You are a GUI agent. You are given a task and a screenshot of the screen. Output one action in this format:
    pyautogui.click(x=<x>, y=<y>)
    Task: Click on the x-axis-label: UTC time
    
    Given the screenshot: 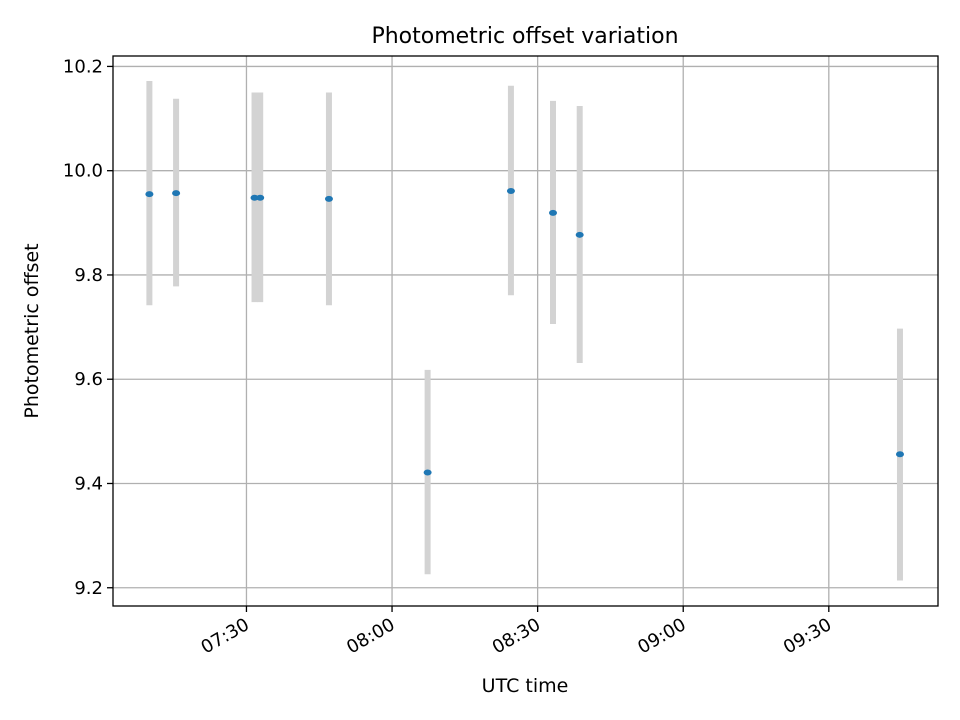 What is the action you would take?
    pyautogui.click(x=525, y=686)
    